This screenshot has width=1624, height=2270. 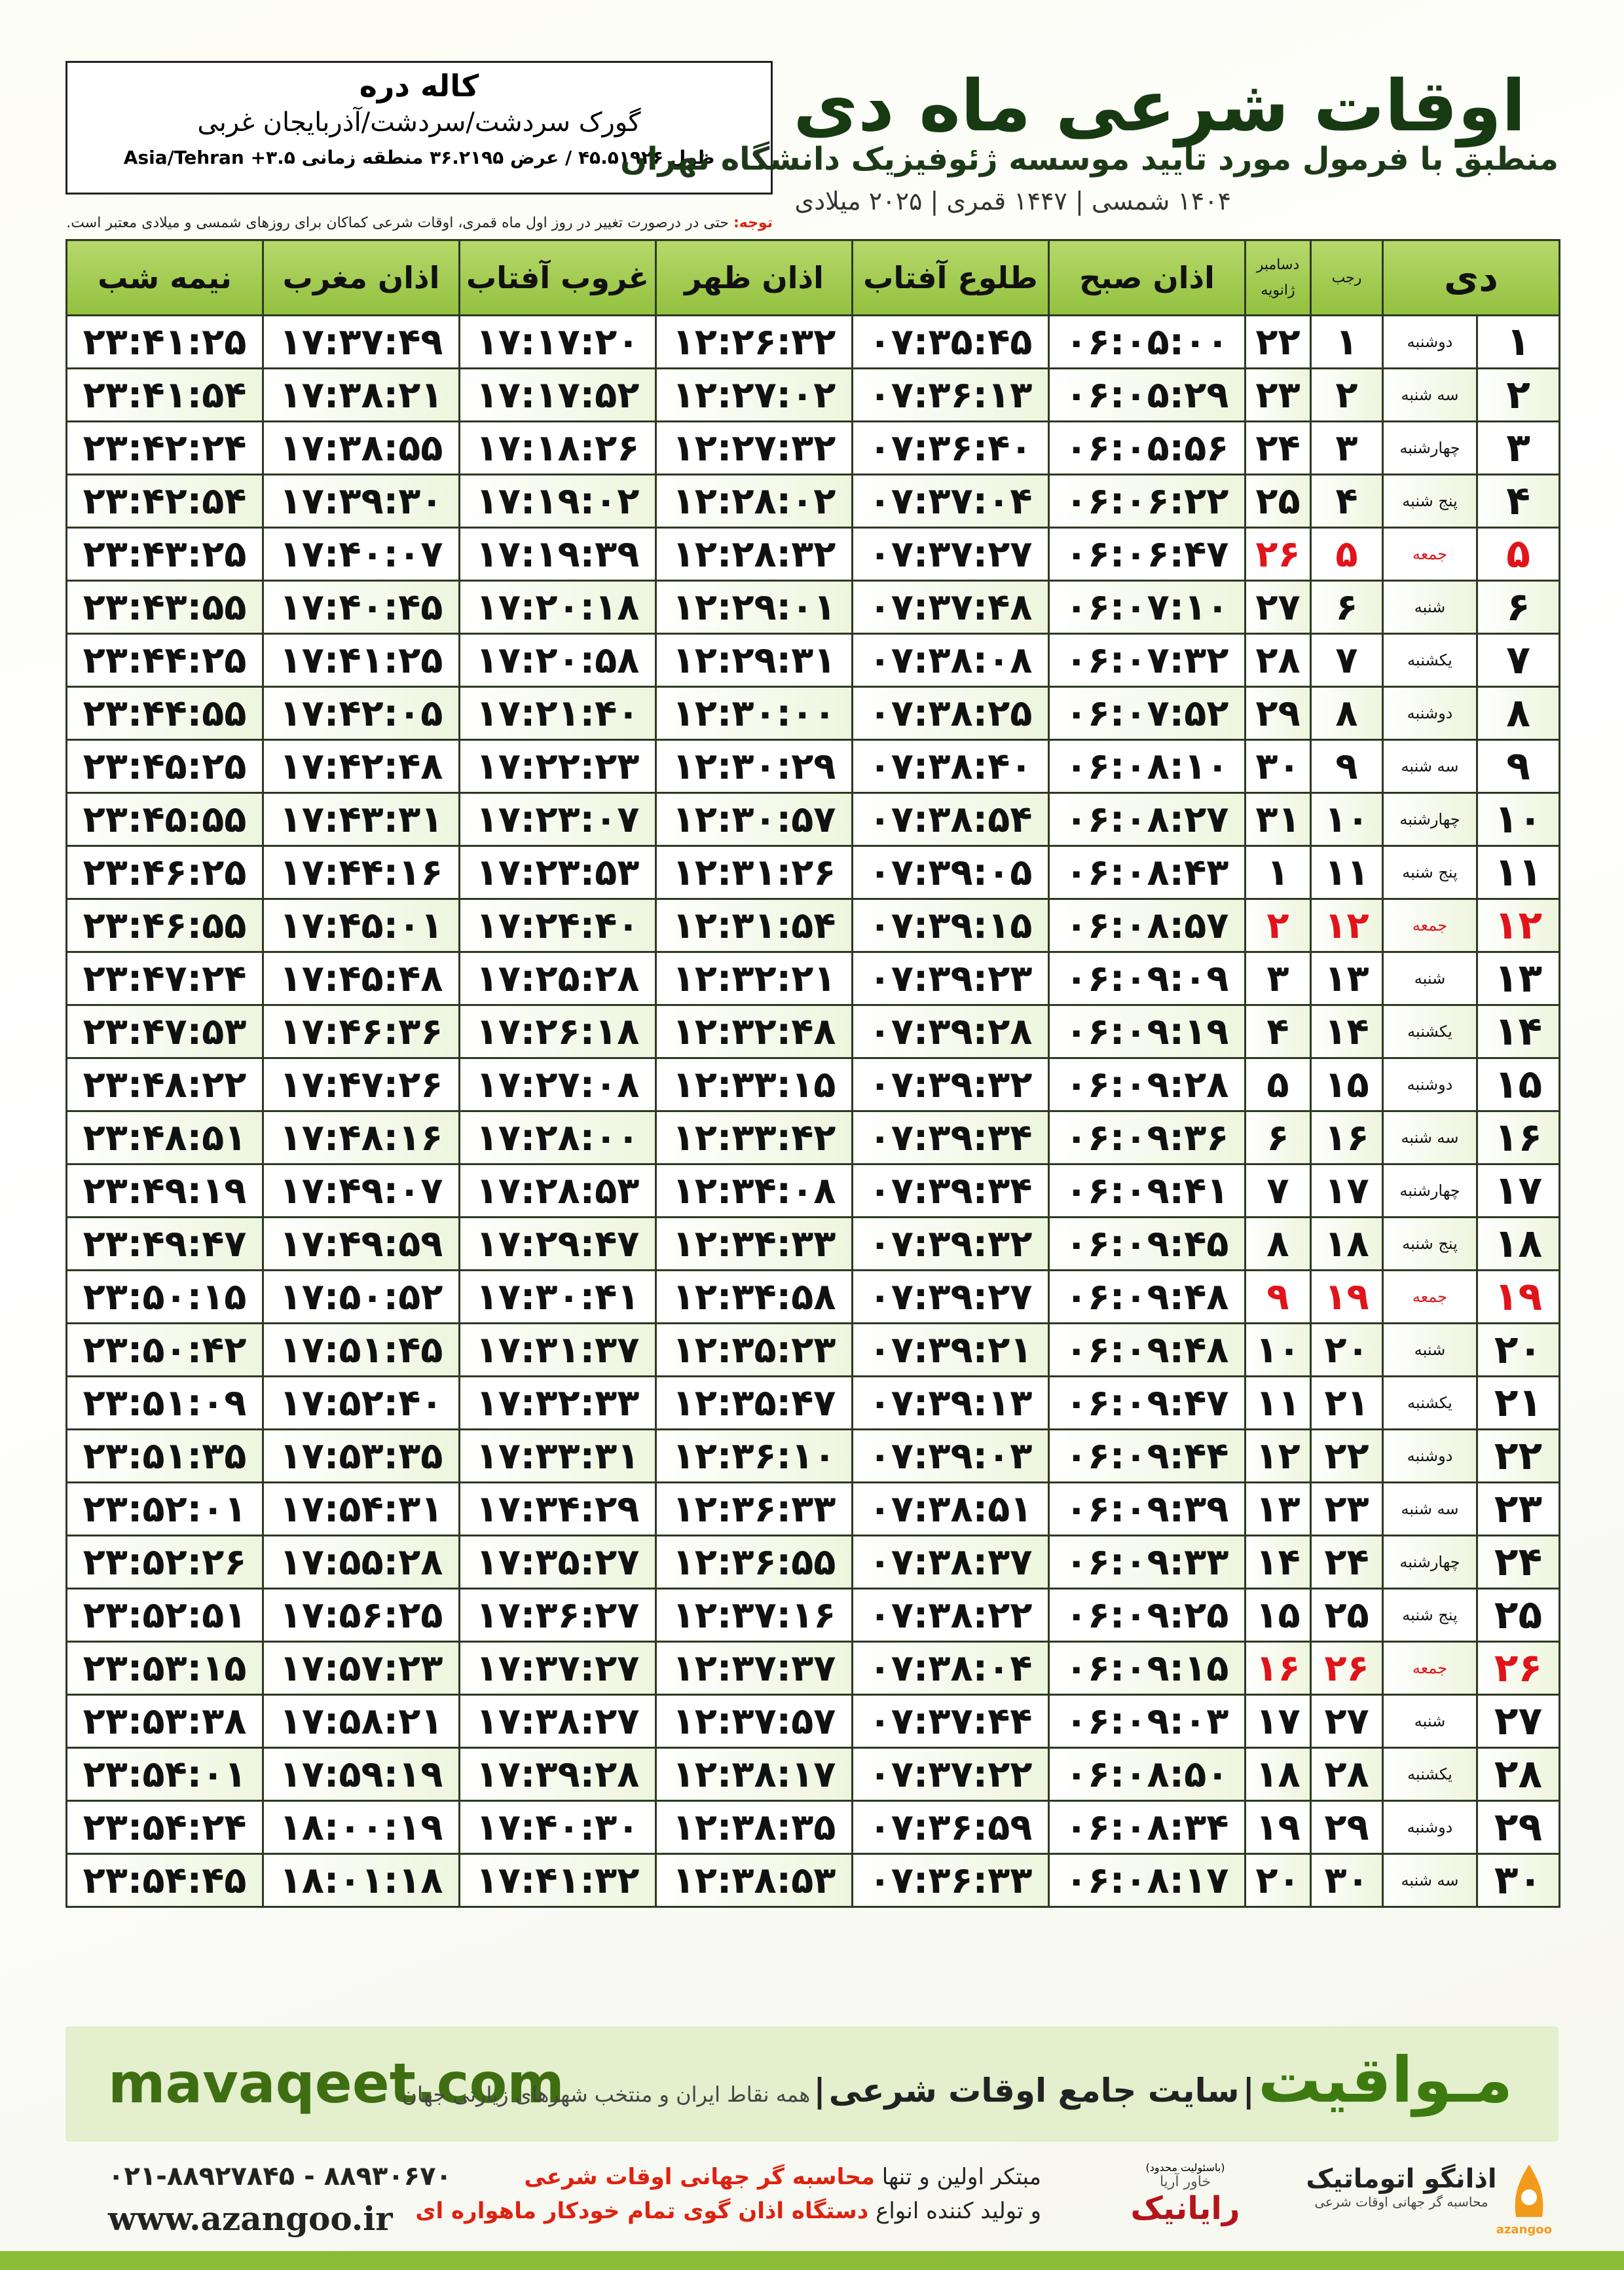 What do you see at coordinates (361, 872) in the screenshot?
I see `table-cell: ۱۷:۴۴:۱۶` at bounding box center [361, 872].